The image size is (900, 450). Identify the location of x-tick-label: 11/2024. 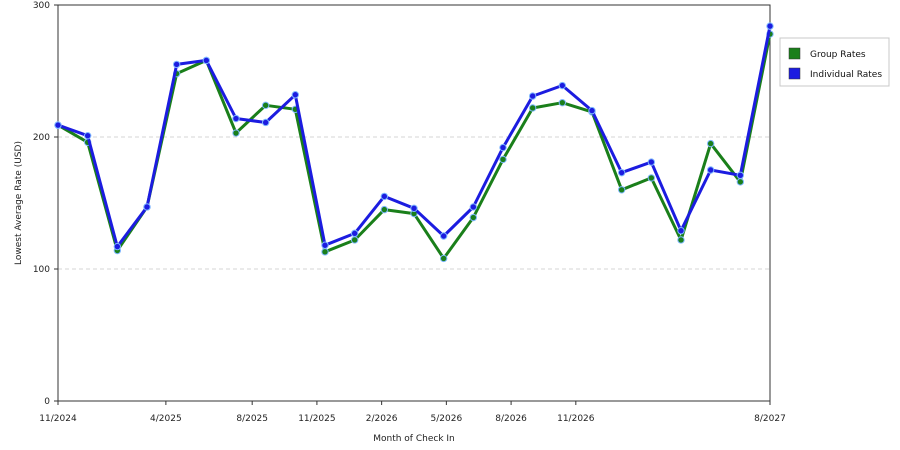
(58, 419).